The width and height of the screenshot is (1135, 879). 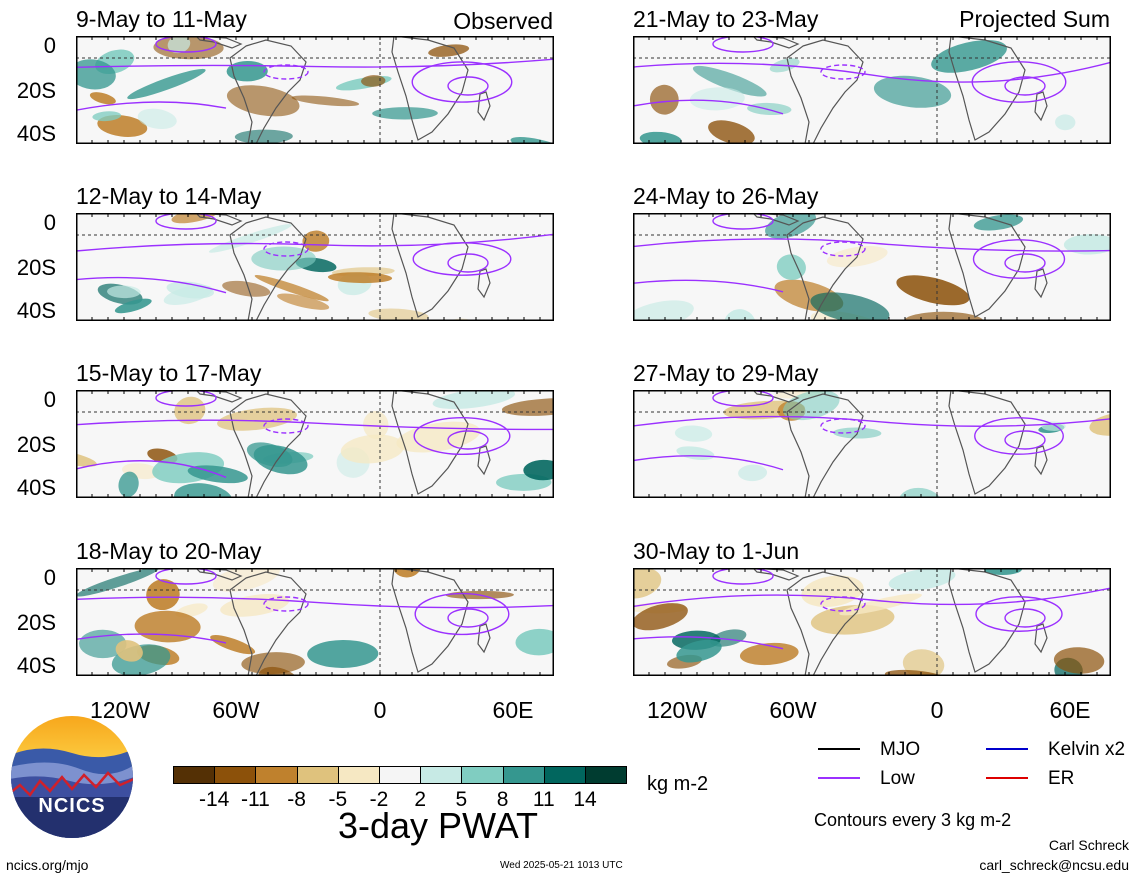 What do you see at coordinates (1088, 845) in the screenshot?
I see `author: Carl Schreck` at bounding box center [1088, 845].